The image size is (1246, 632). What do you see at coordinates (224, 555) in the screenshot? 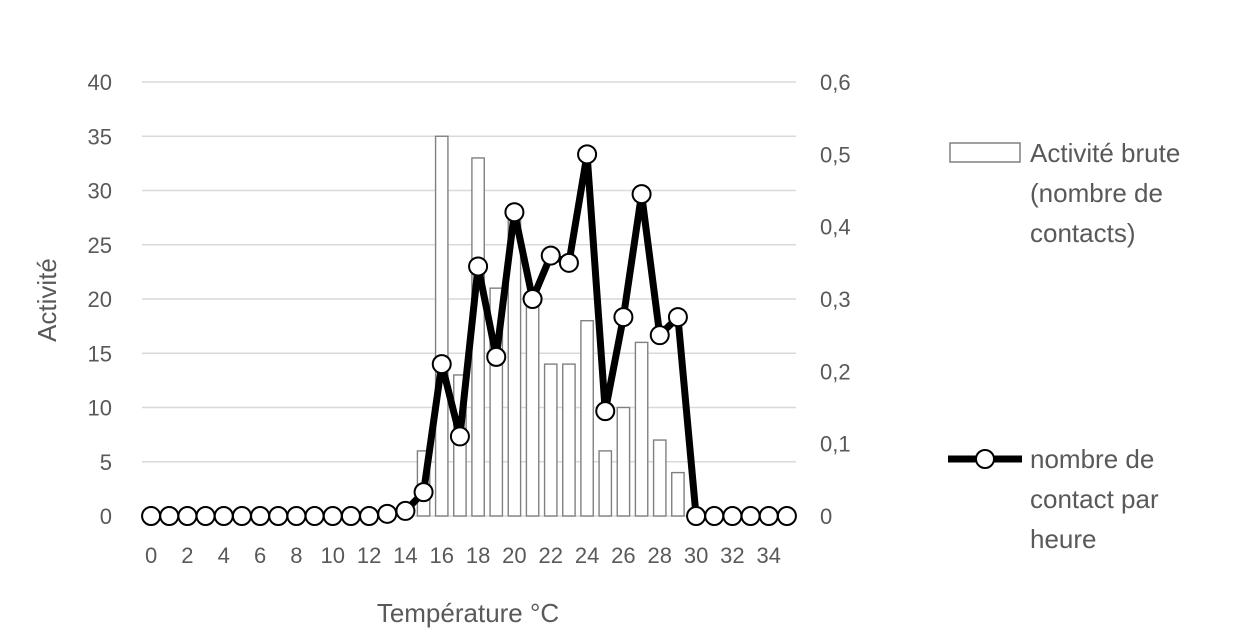
I see `x-tick-label: 4` at bounding box center [224, 555].